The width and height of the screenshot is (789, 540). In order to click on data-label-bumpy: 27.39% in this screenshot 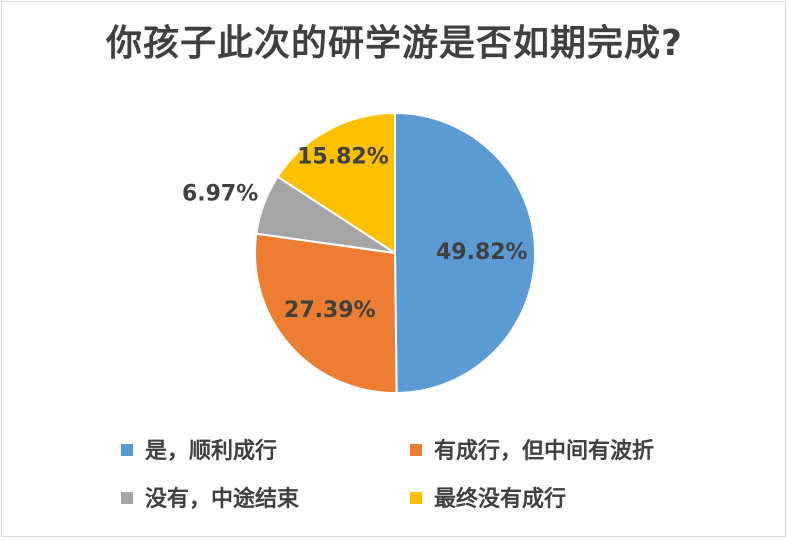, I will do `click(330, 310)`.